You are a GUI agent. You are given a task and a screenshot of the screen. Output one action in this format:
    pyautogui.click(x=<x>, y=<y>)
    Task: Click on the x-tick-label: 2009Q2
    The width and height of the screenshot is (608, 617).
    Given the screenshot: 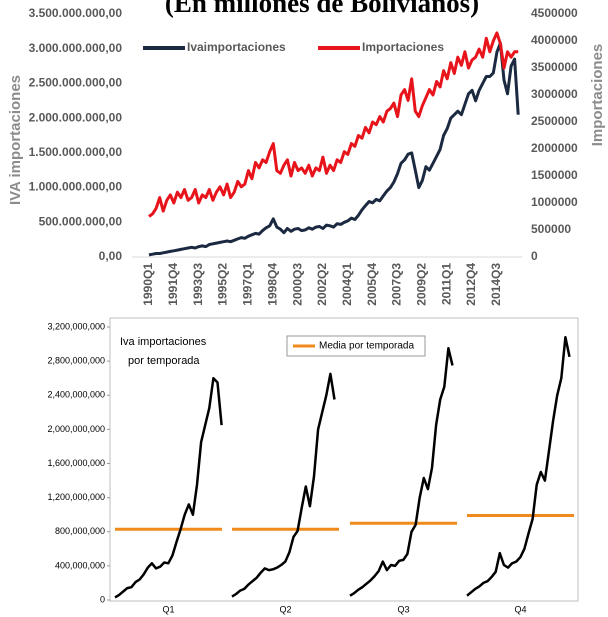 What is the action you would take?
    pyautogui.click(x=422, y=284)
    